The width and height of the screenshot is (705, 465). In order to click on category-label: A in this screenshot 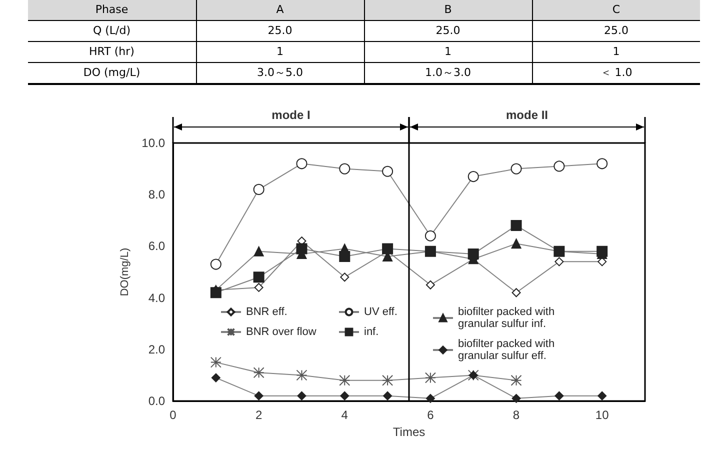, I will do `click(280, 10)`.